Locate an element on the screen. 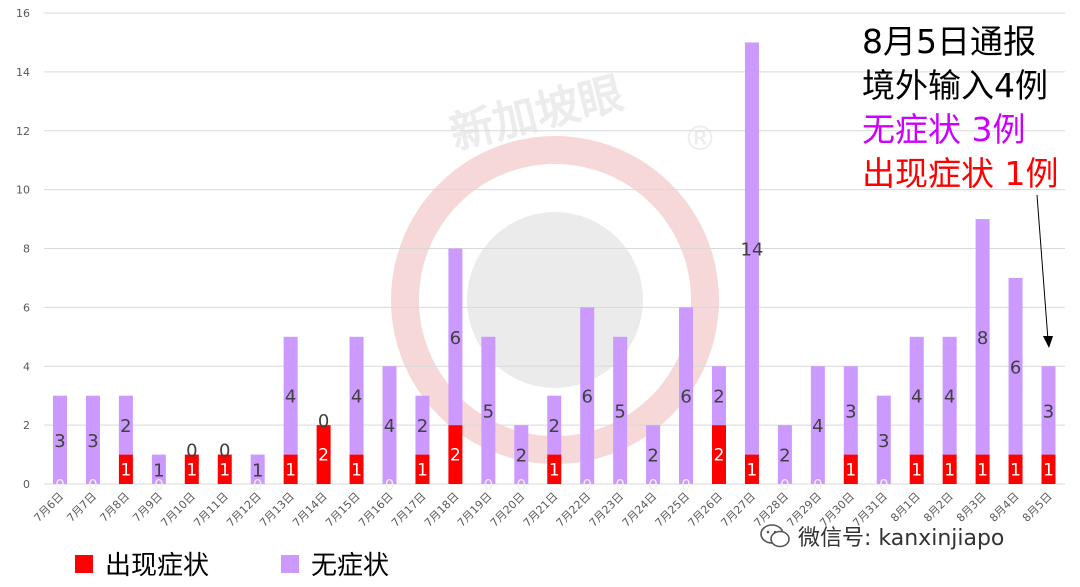 This screenshot has width=1080, height=587. x-tick-label: 7月7日 is located at coordinates (81, 507).